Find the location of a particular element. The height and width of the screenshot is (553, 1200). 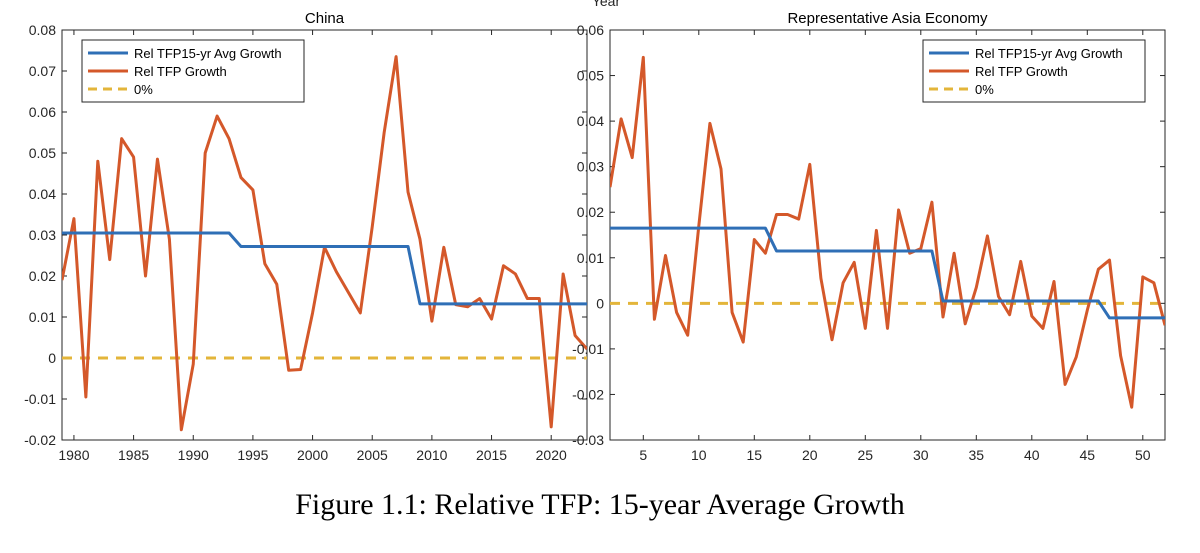

x-tick-label: 1990 is located at coordinates (193, 455).